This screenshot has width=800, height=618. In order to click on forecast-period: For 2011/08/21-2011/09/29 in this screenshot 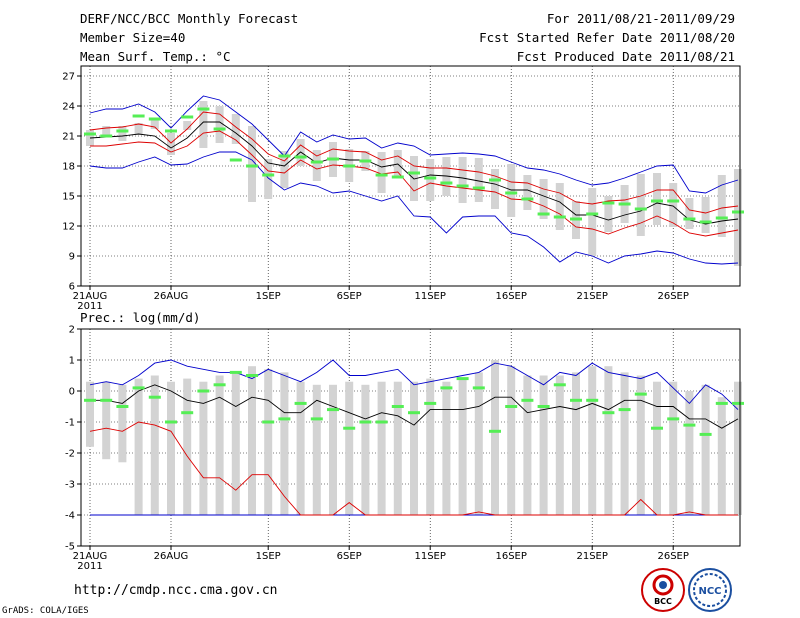, I will do `click(640, 18)`.